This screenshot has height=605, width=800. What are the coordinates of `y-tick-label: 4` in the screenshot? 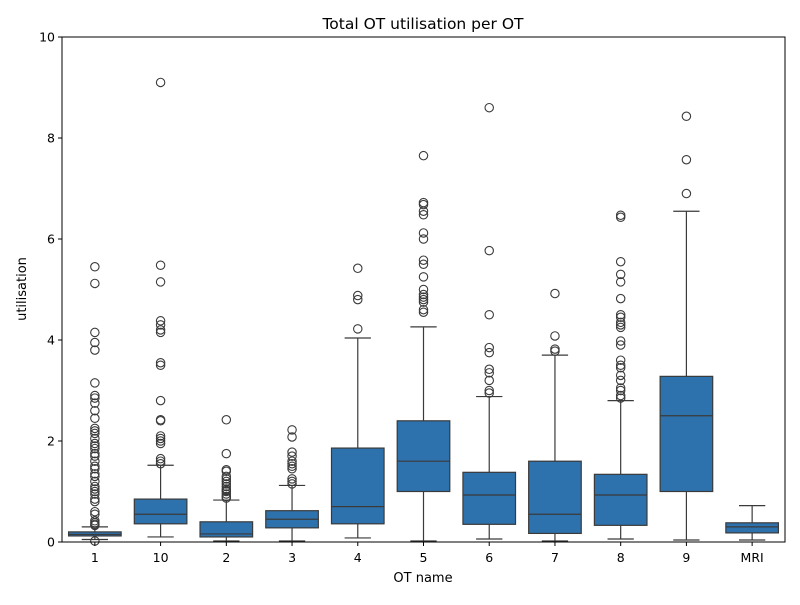 It's located at (51, 340).